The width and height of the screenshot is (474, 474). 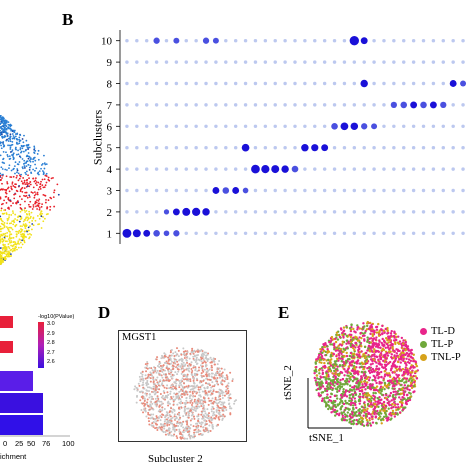 I want to click on y-tick-label: 3, so click(x=110, y=192).